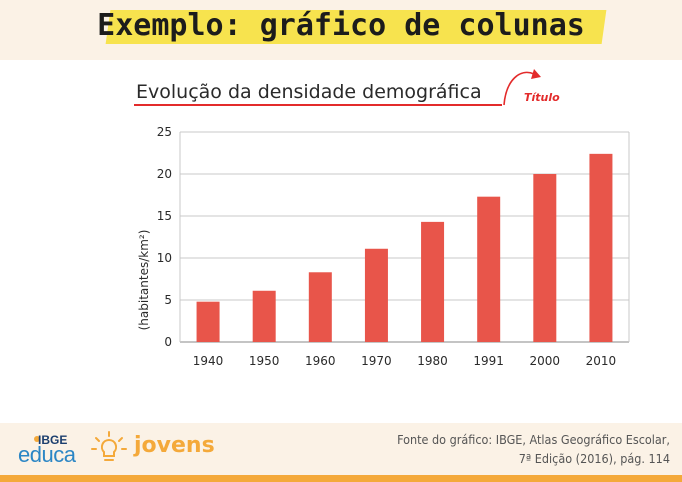  What do you see at coordinates (545, 258) in the screenshot?
I see `bar-2000` at bounding box center [545, 258].